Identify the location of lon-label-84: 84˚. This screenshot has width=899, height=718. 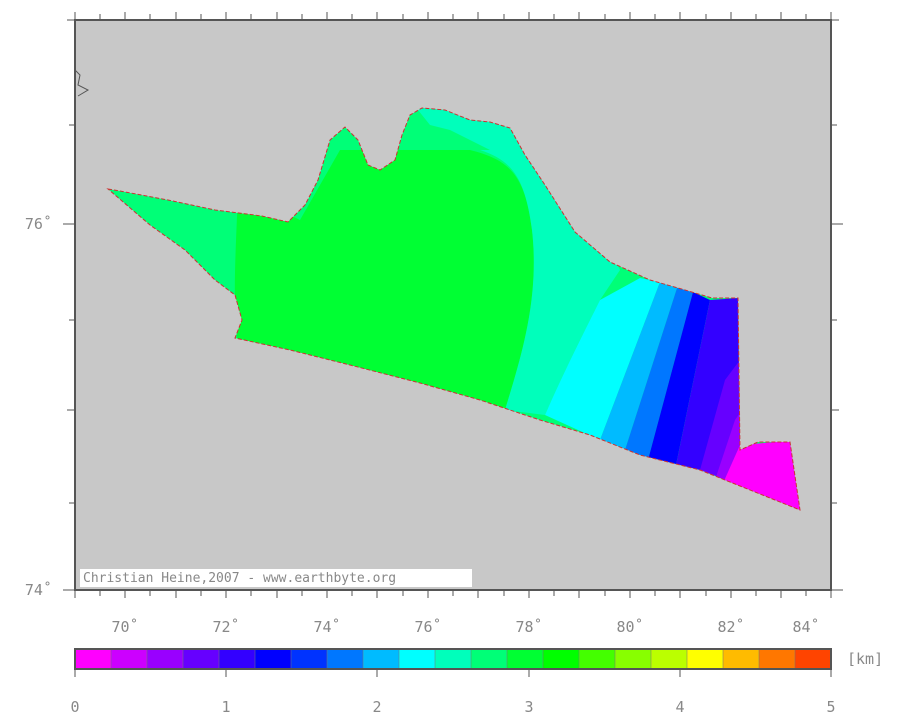
(805, 627).